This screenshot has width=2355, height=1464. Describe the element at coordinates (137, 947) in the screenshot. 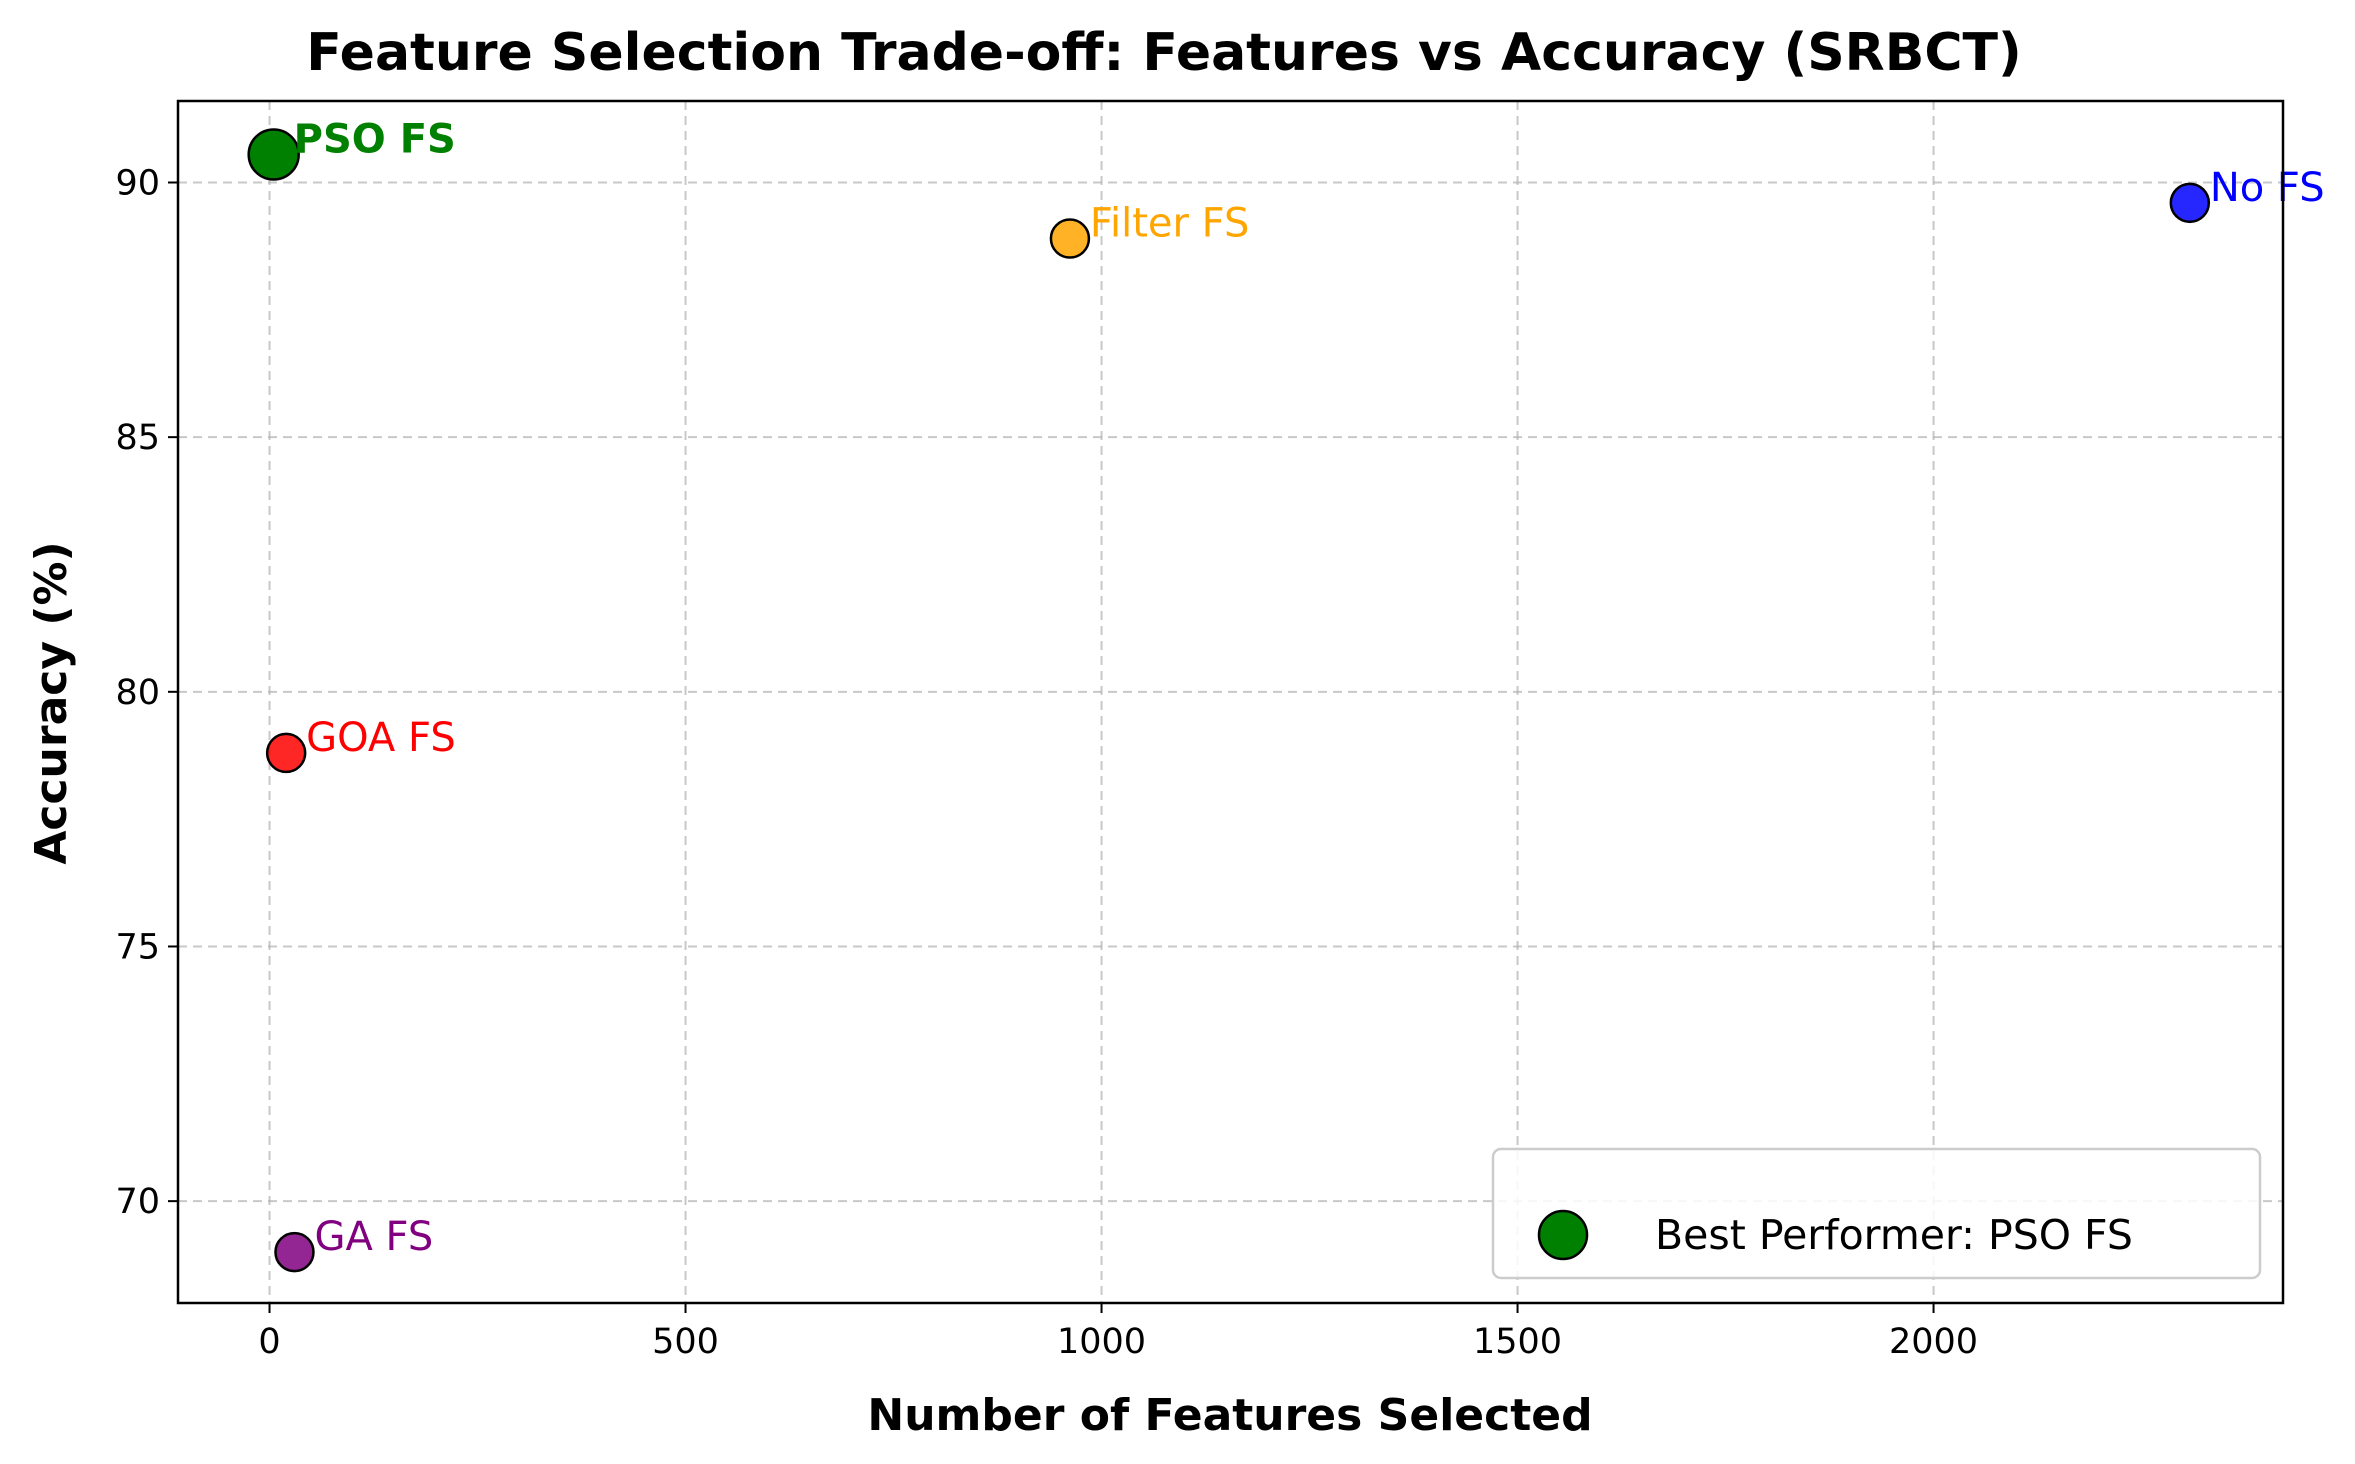

I see `y-tick-label: 75` at that location.